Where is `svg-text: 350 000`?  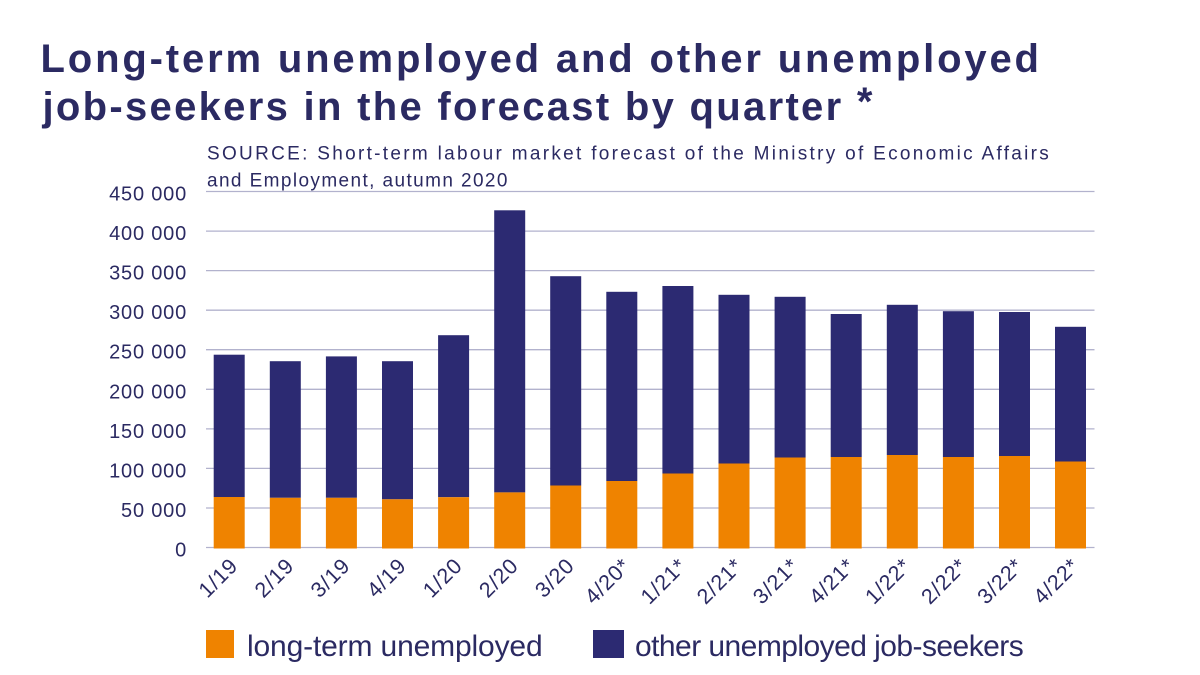 svg-text: 350 000 is located at coordinates (148, 274).